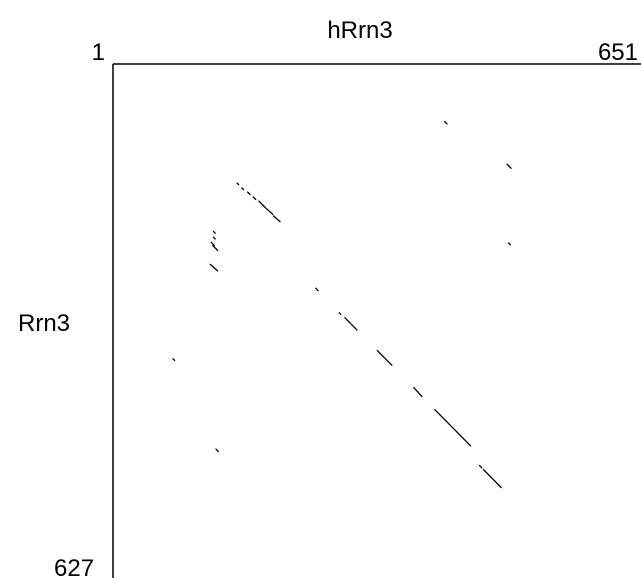 The width and height of the screenshot is (641, 578). I want to click on y-tick-end: 627, so click(74, 566).